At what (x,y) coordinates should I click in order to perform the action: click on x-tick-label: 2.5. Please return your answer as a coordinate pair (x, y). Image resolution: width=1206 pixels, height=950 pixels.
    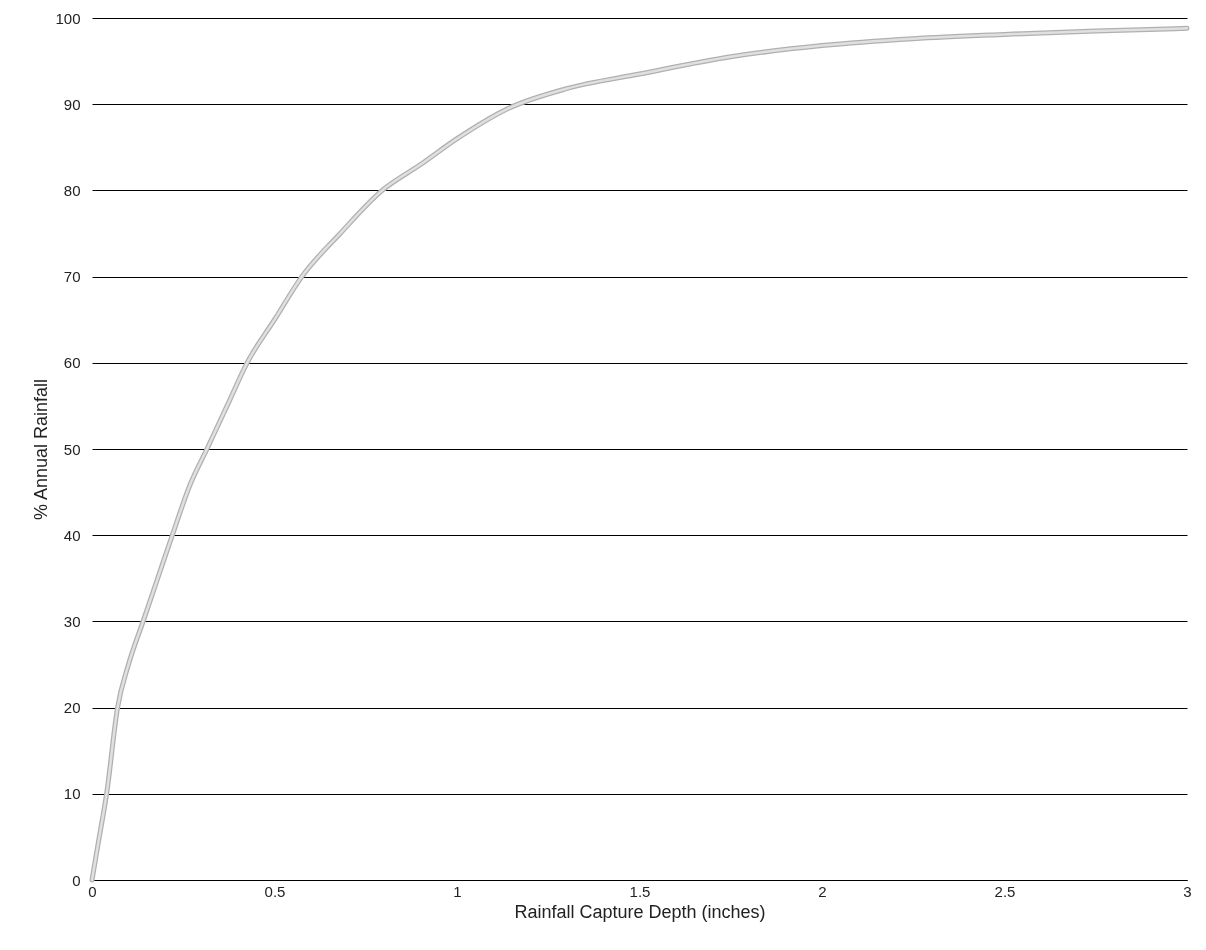
    Looking at the image, I should click on (1005, 891).